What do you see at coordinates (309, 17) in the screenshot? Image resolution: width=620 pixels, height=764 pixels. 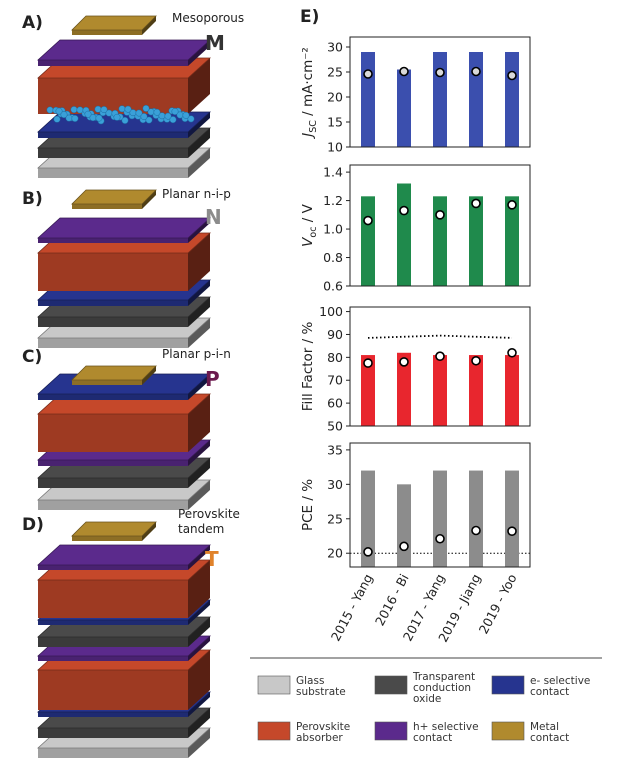 I see `figure-label: E)` at bounding box center [309, 17].